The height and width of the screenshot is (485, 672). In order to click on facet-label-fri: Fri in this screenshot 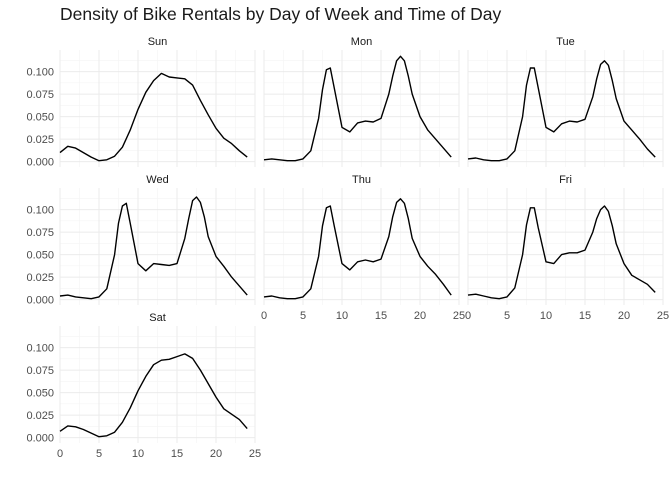, I will do `click(565, 180)`.